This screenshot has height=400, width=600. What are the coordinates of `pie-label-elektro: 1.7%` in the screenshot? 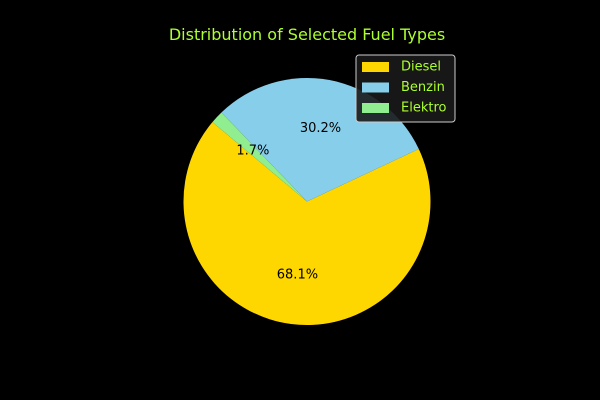 It's located at (252, 150).